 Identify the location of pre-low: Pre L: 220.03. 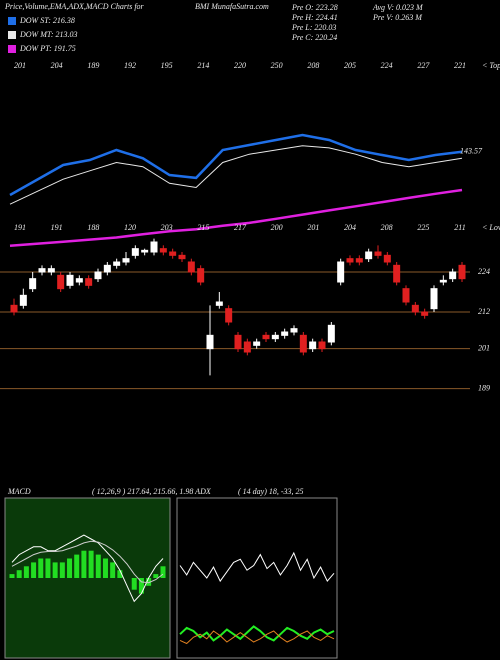
(313, 27).